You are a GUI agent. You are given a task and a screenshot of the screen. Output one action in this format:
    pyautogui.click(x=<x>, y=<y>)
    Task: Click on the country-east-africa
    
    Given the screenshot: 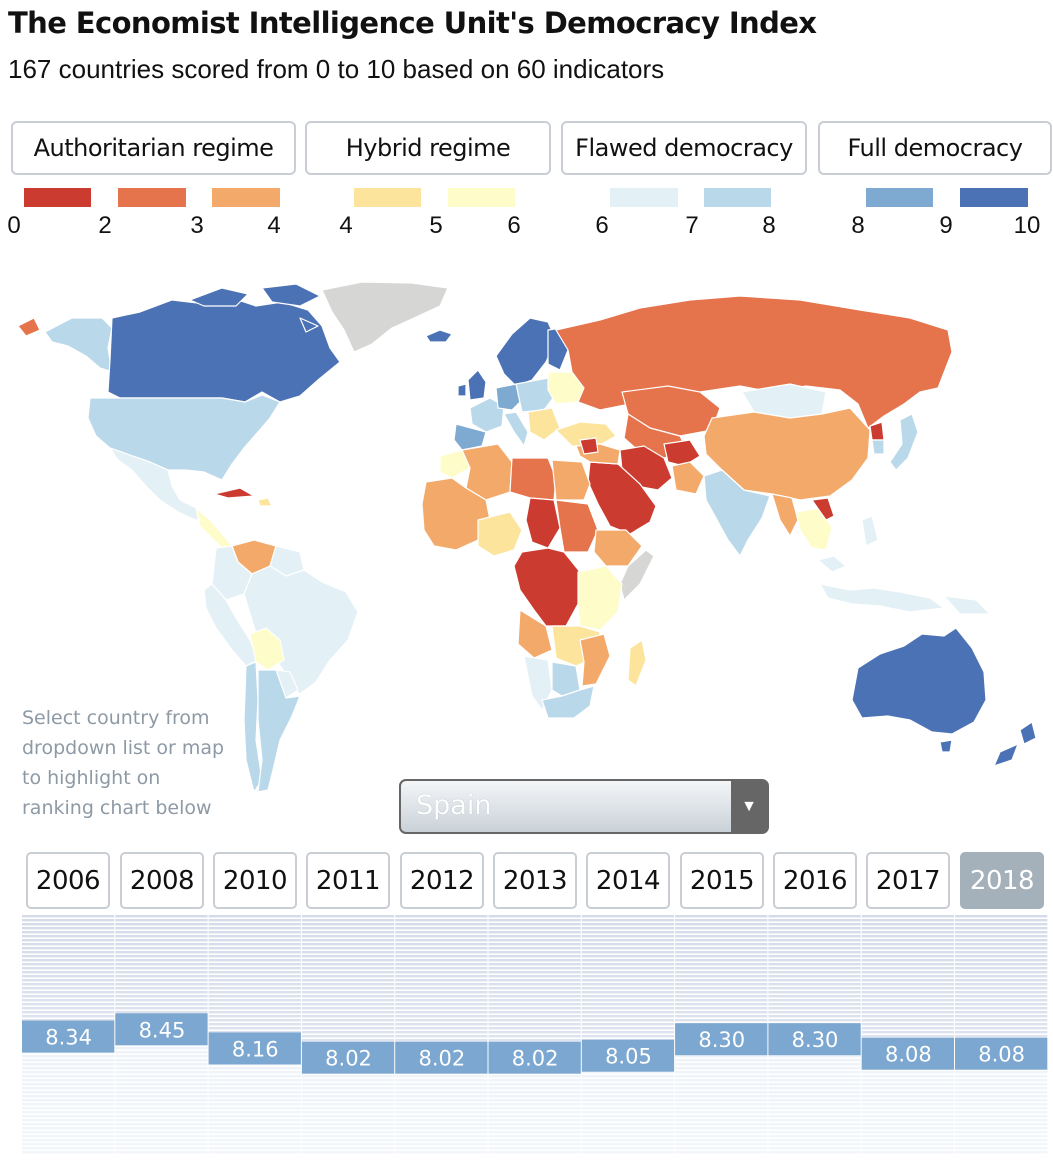 What is the action you would take?
    pyautogui.click(x=600, y=598)
    